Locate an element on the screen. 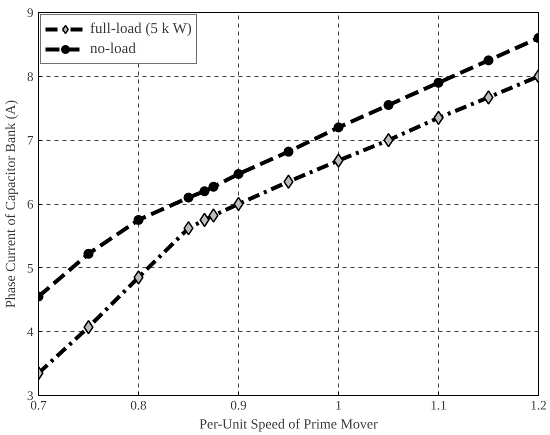 Image resolution: width=550 pixels, height=435 pixels. y-tick-label: 4 is located at coordinates (30, 332).